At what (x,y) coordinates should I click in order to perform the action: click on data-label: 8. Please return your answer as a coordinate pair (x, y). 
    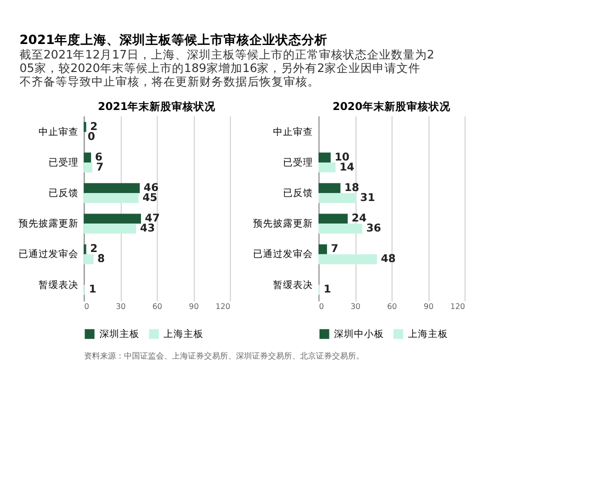
    Looking at the image, I should click on (101, 259).